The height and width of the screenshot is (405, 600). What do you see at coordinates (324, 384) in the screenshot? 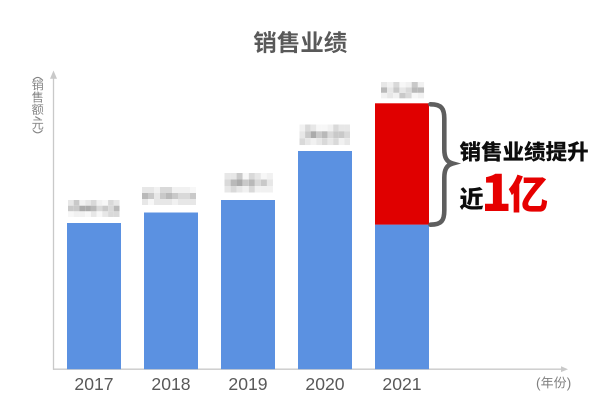
I see `svg-text: 2020` at bounding box center [324, 384].